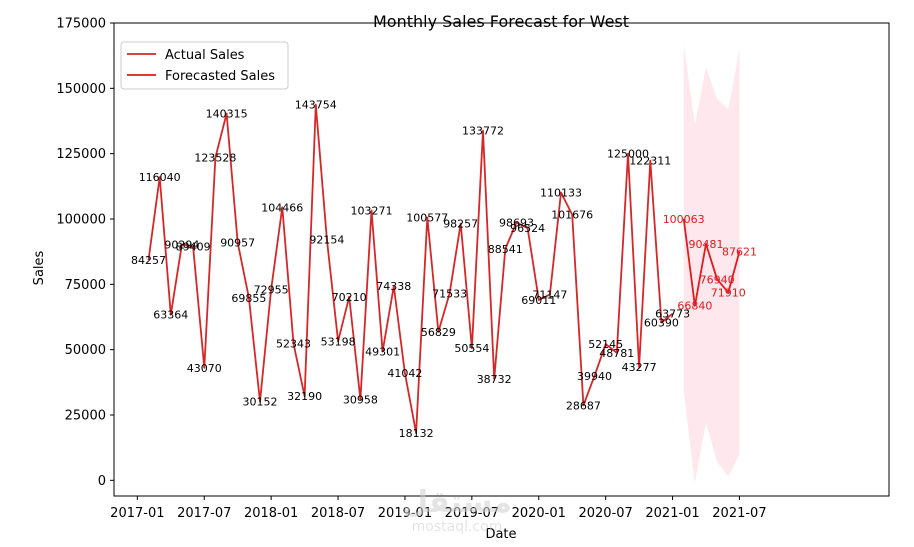 The width and height of the screenshot is (914, 547). I want to click on actual-data-label: 104466, so click(282, 207).